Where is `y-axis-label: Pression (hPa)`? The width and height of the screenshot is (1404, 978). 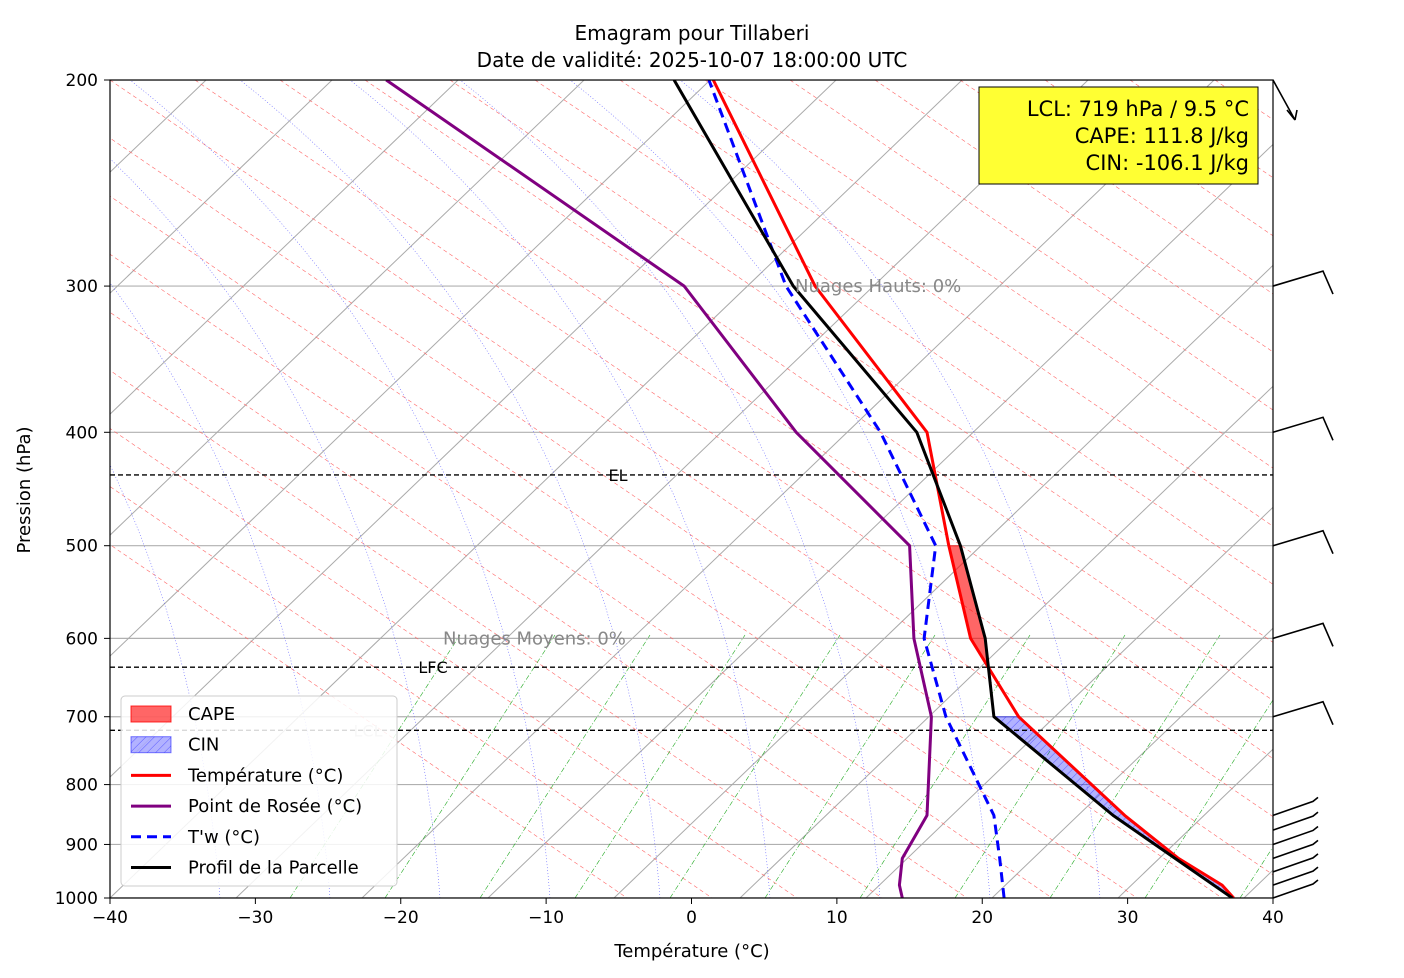
y-axis-label: Pression (hPa) is located at coordinates (24, 489).